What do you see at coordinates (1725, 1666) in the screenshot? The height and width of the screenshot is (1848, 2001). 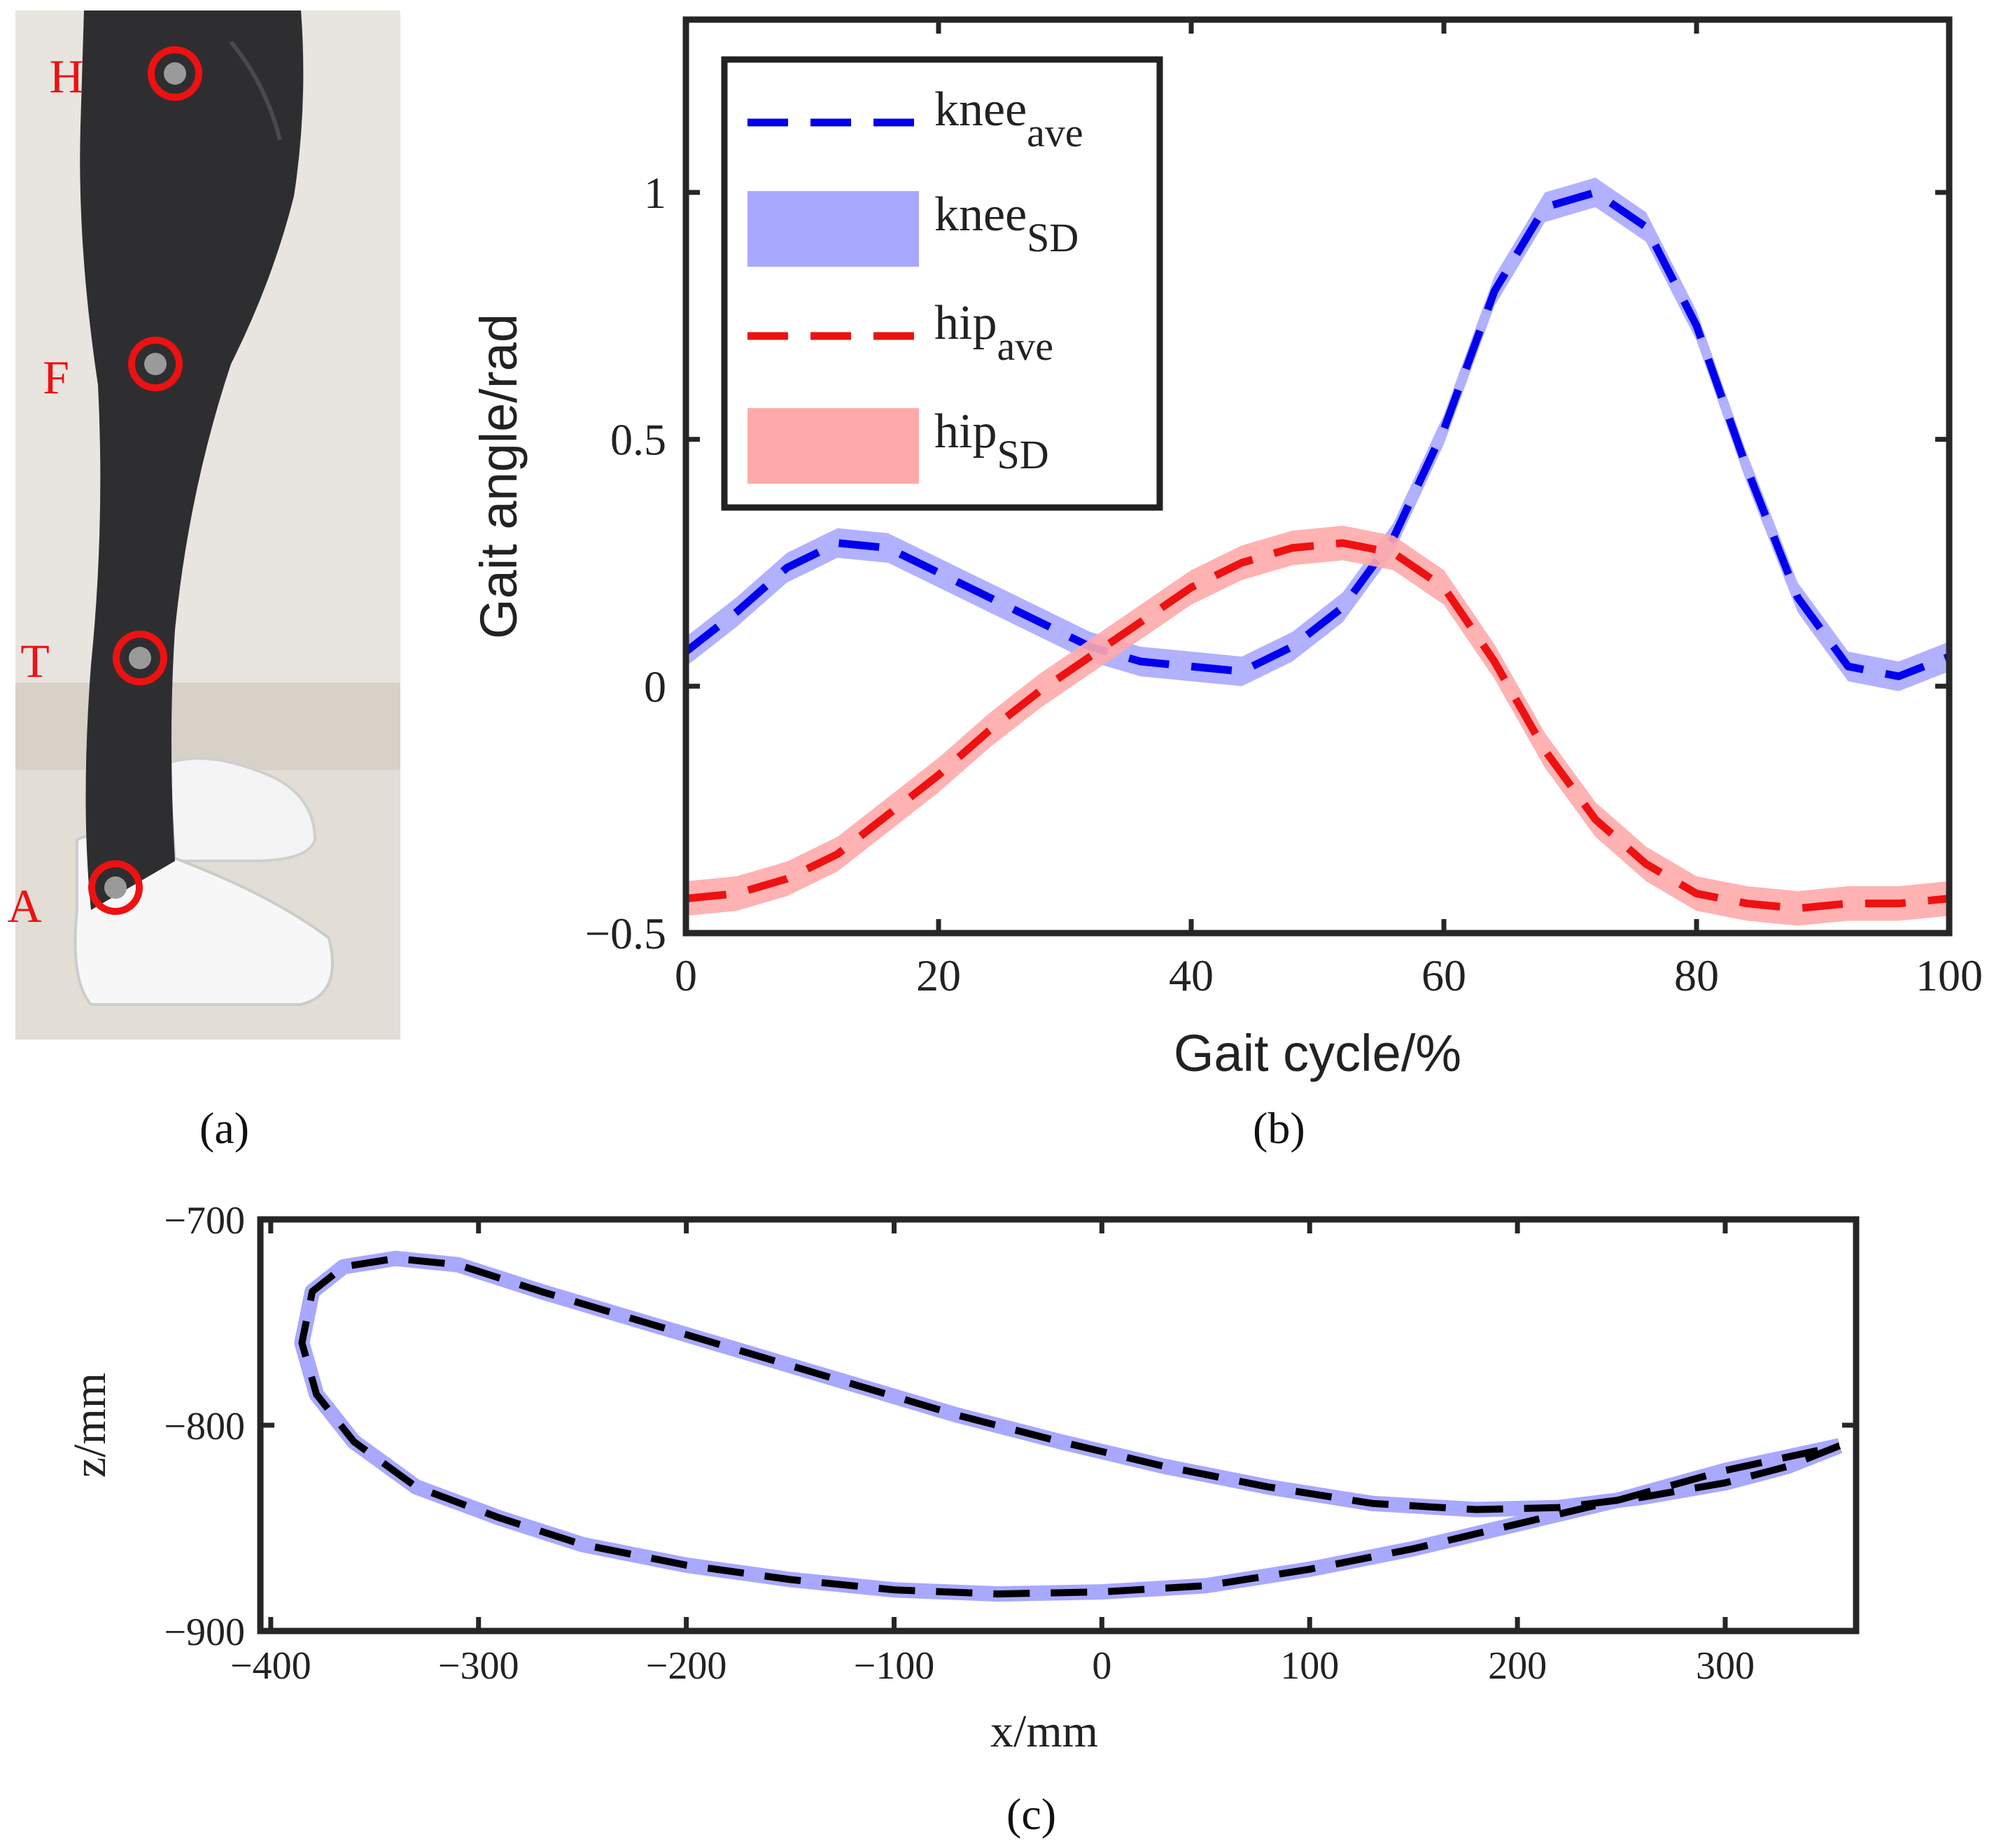 I see `x-tick-label-c: 300` at bounding box center [1725, 1666].